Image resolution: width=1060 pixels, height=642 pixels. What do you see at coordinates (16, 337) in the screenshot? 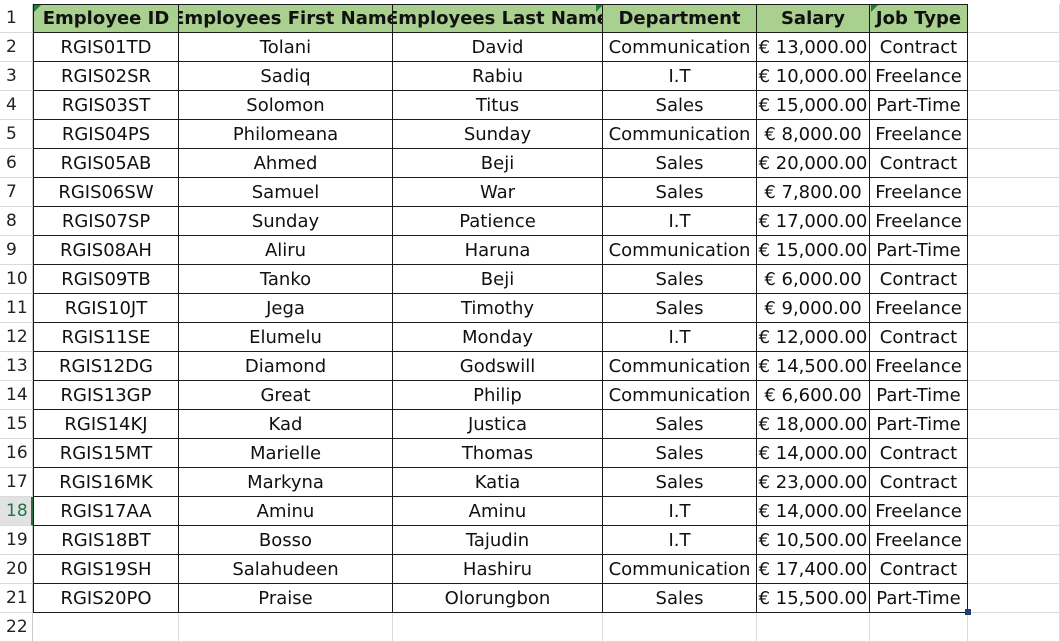
I see `row-header: 12` at bounding box center [16, 337].